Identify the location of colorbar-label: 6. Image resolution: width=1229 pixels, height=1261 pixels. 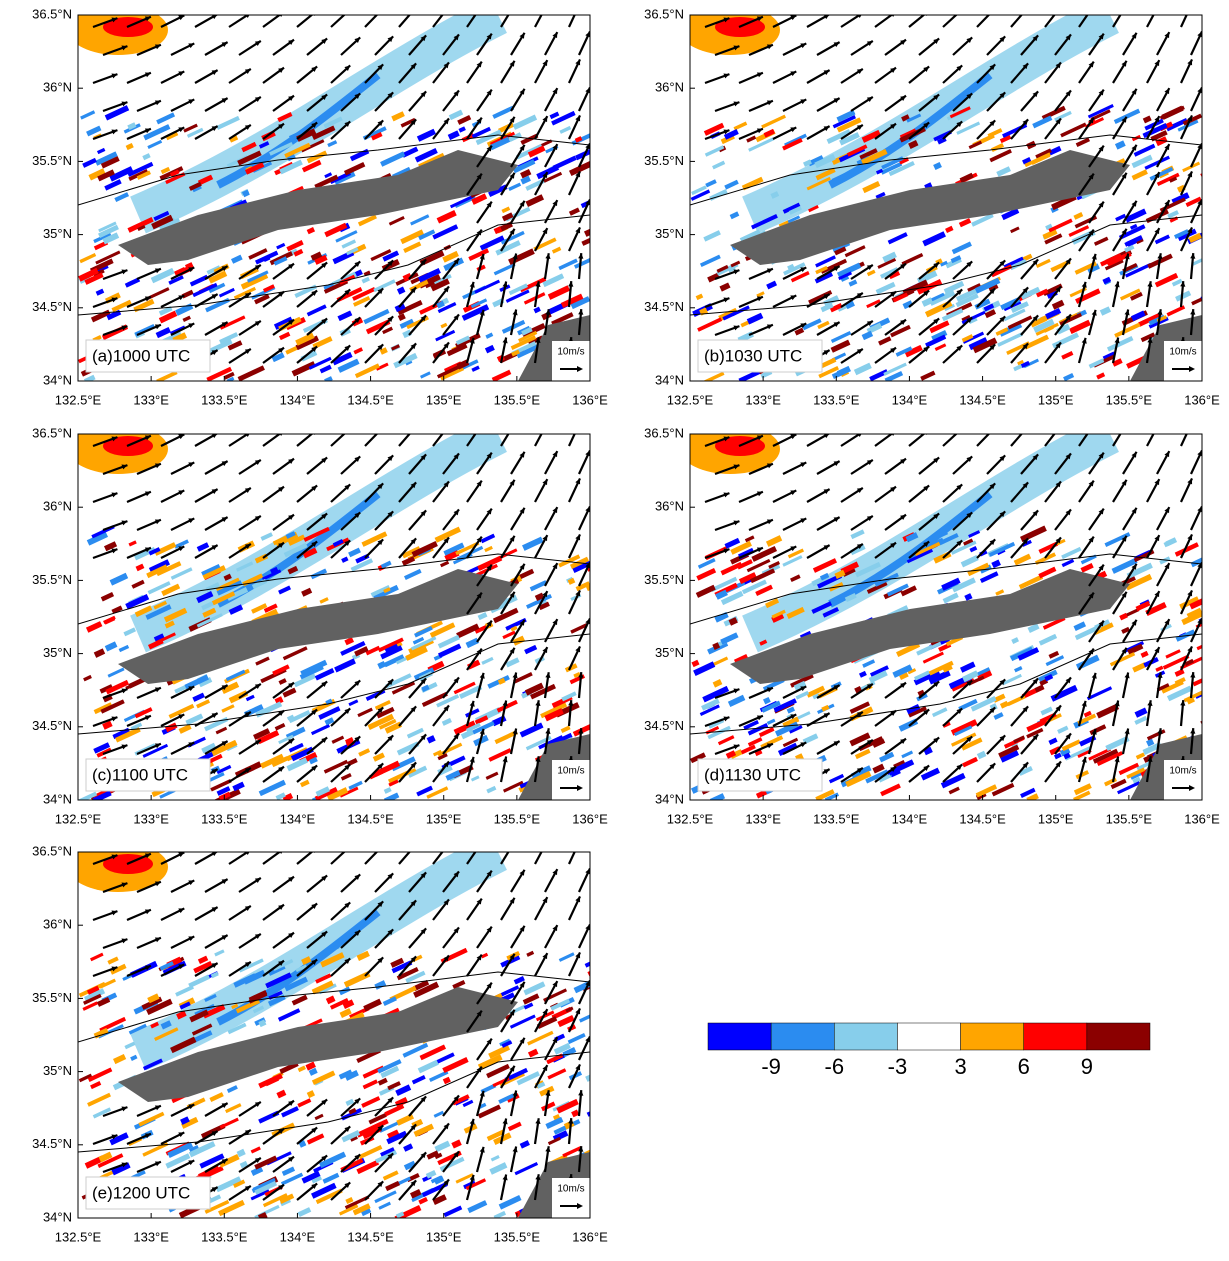
(1024, 1066).